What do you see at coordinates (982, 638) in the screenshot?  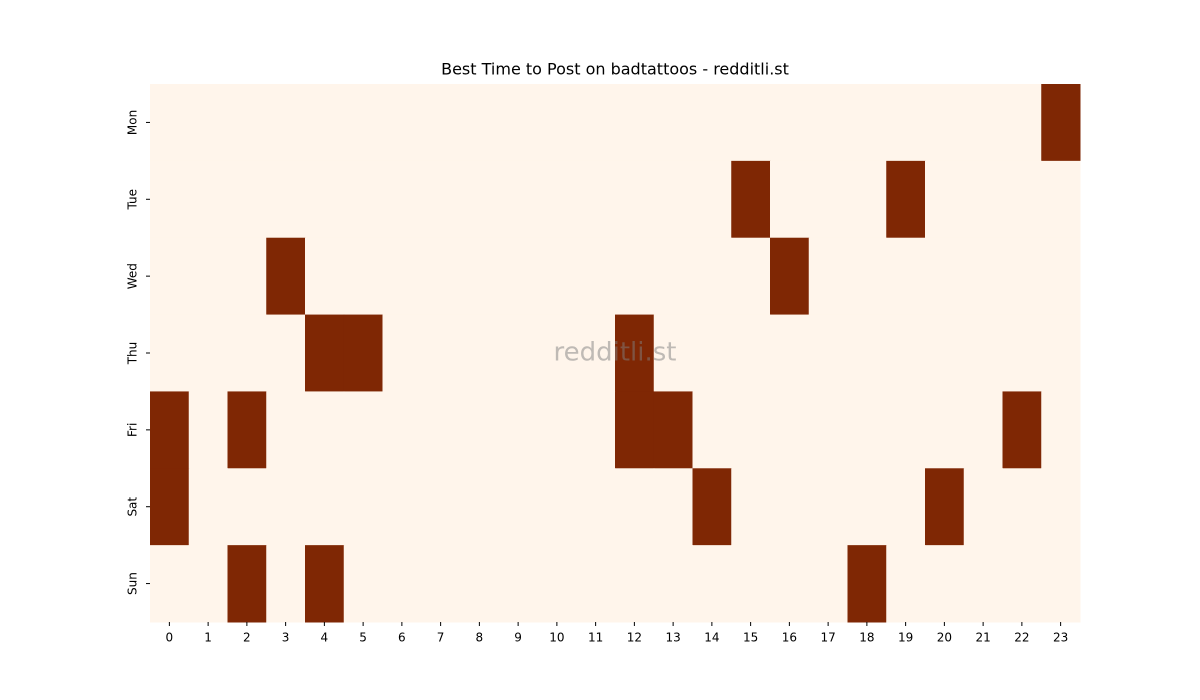 I see `x-tick-label: 21` at bounding box center [982, 638].